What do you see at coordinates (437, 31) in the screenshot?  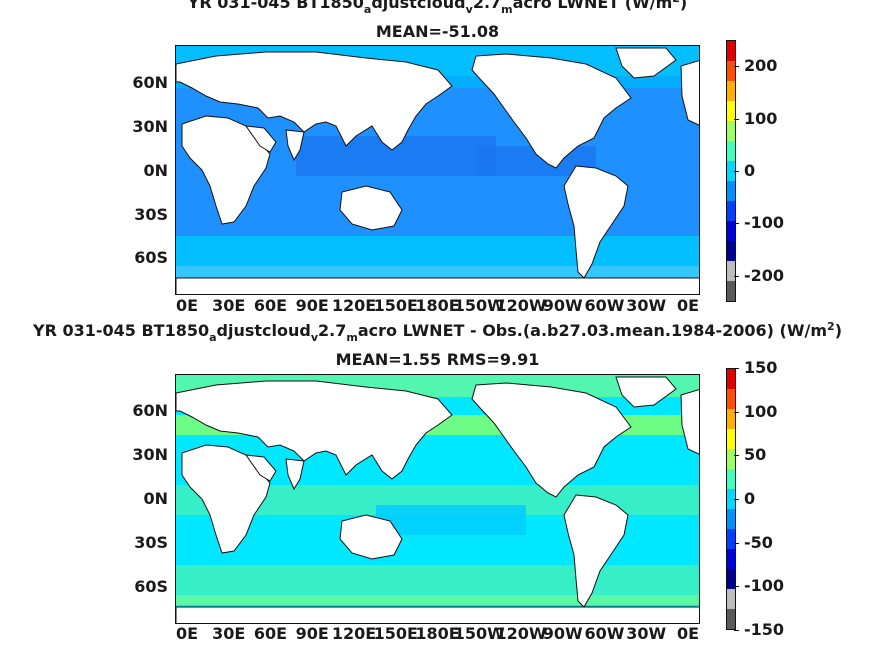 I see `panel-1-mean: MEAN=-51.08` at bounding box center [437, 31].